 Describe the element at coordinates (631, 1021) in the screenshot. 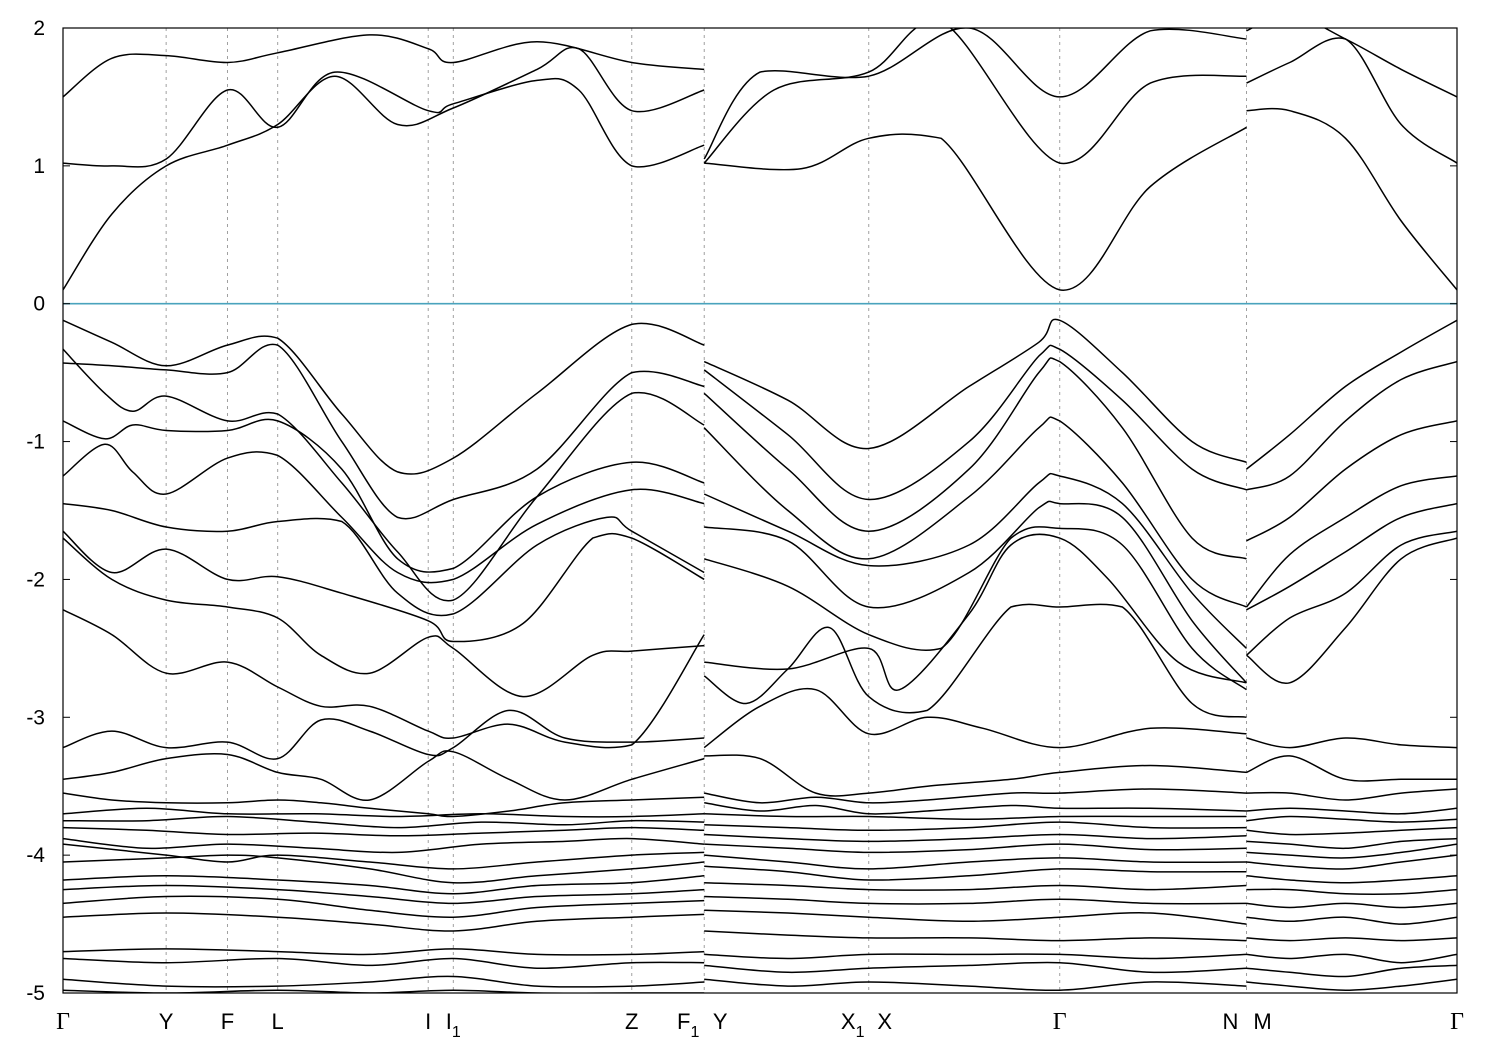

I see `kpoint-label: Z` at that location.